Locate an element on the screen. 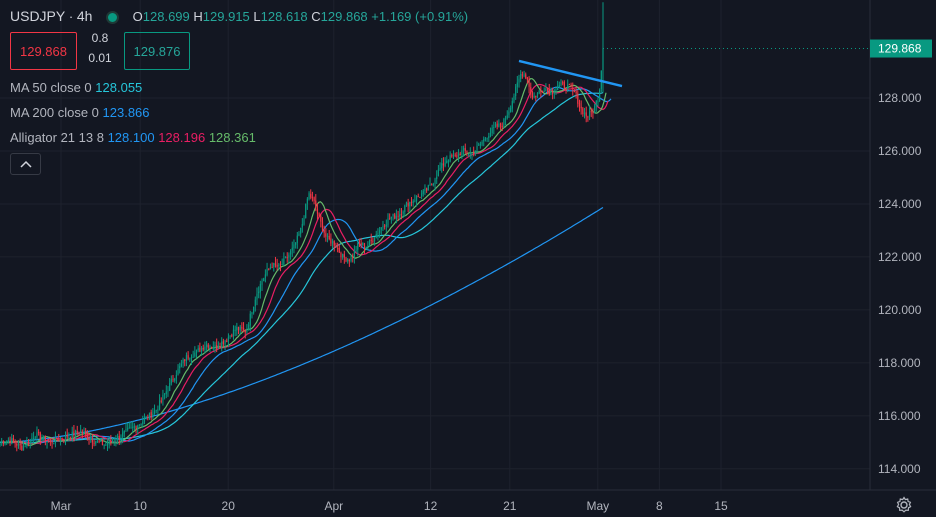  y-tick-label: 120.000 is located at coordinates (900, 310).